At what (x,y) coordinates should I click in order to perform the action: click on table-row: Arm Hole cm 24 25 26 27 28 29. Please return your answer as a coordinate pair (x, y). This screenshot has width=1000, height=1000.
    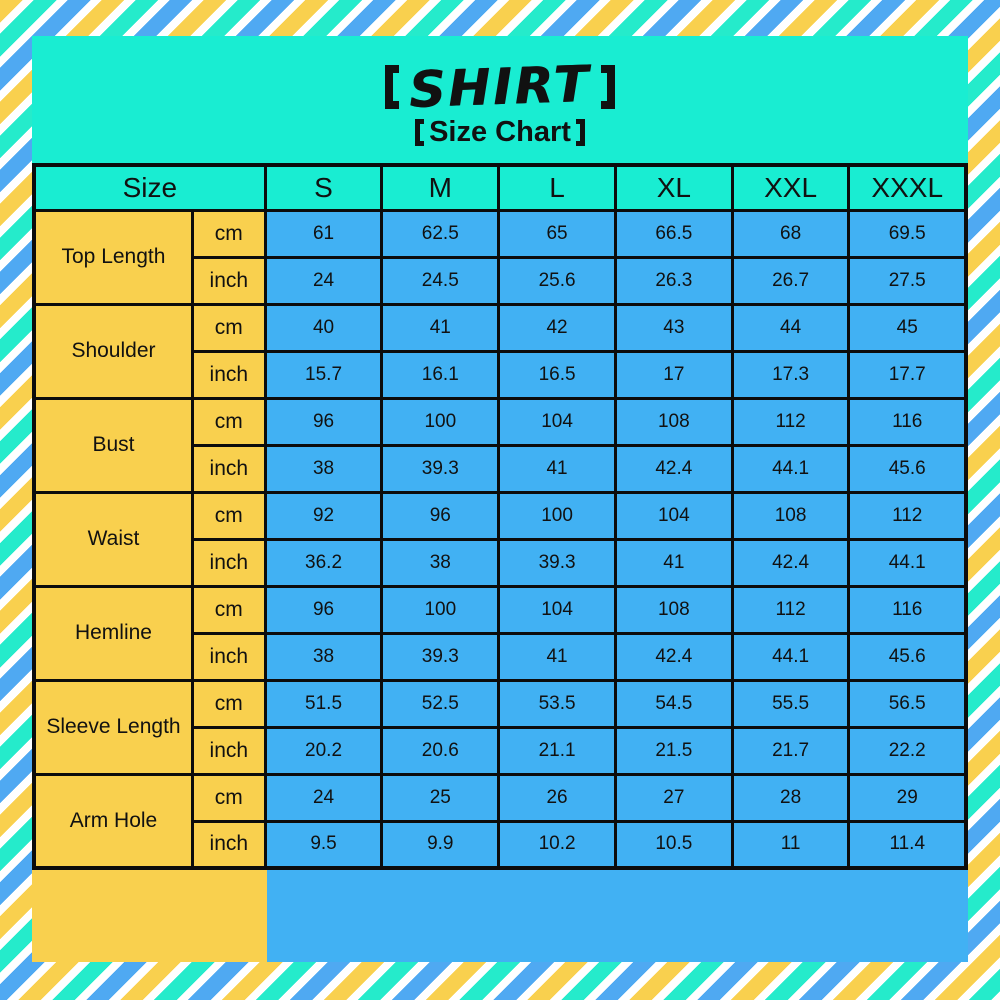
    Looking at the image, I should click on (500, 821).